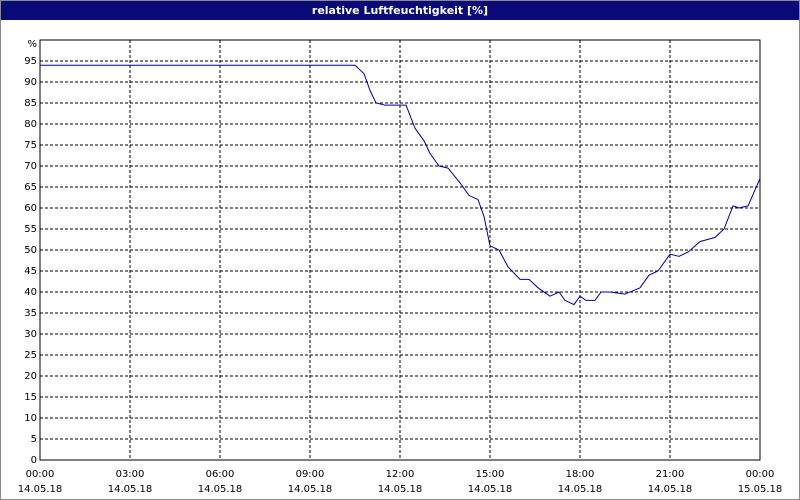 This screenshot has height=500, width=800. Describe the element at coordinates (30, 292) in the screenshot. I see `y-tick-label: 40` at that location.